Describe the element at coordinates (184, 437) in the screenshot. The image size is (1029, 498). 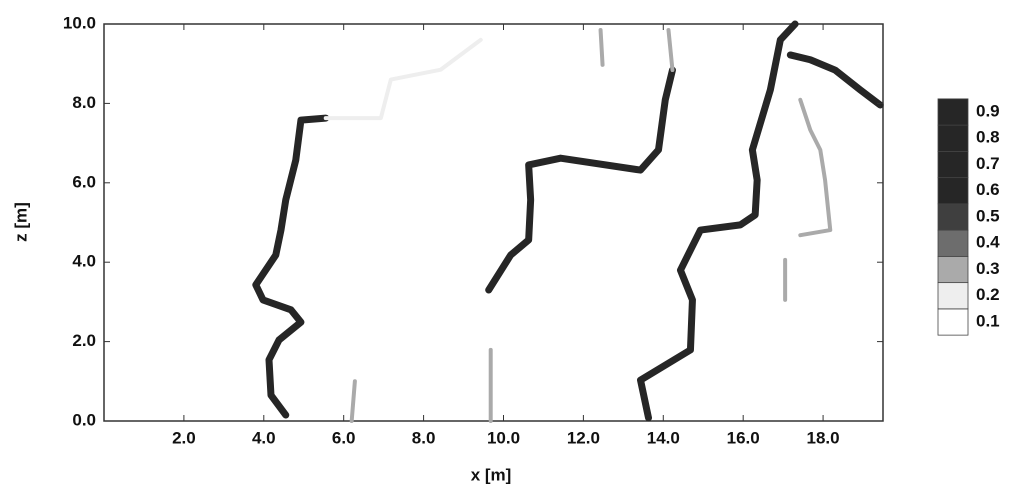
I see `x-tick-label: 2.0` at that location.